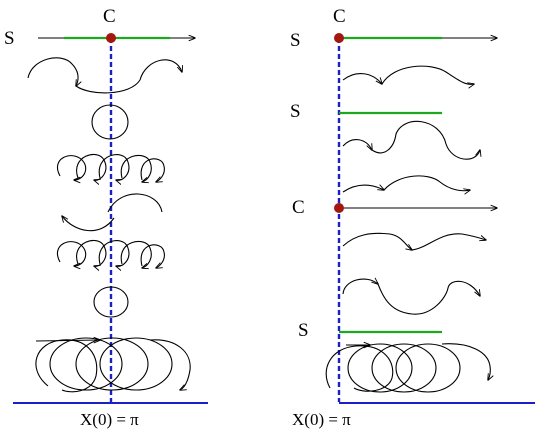 Image resolution: width=545 pixels, height=436 pixels. Describe the element at coordinates (339, 208) in the screenshot. I see `right-point-c-mid` at that location.